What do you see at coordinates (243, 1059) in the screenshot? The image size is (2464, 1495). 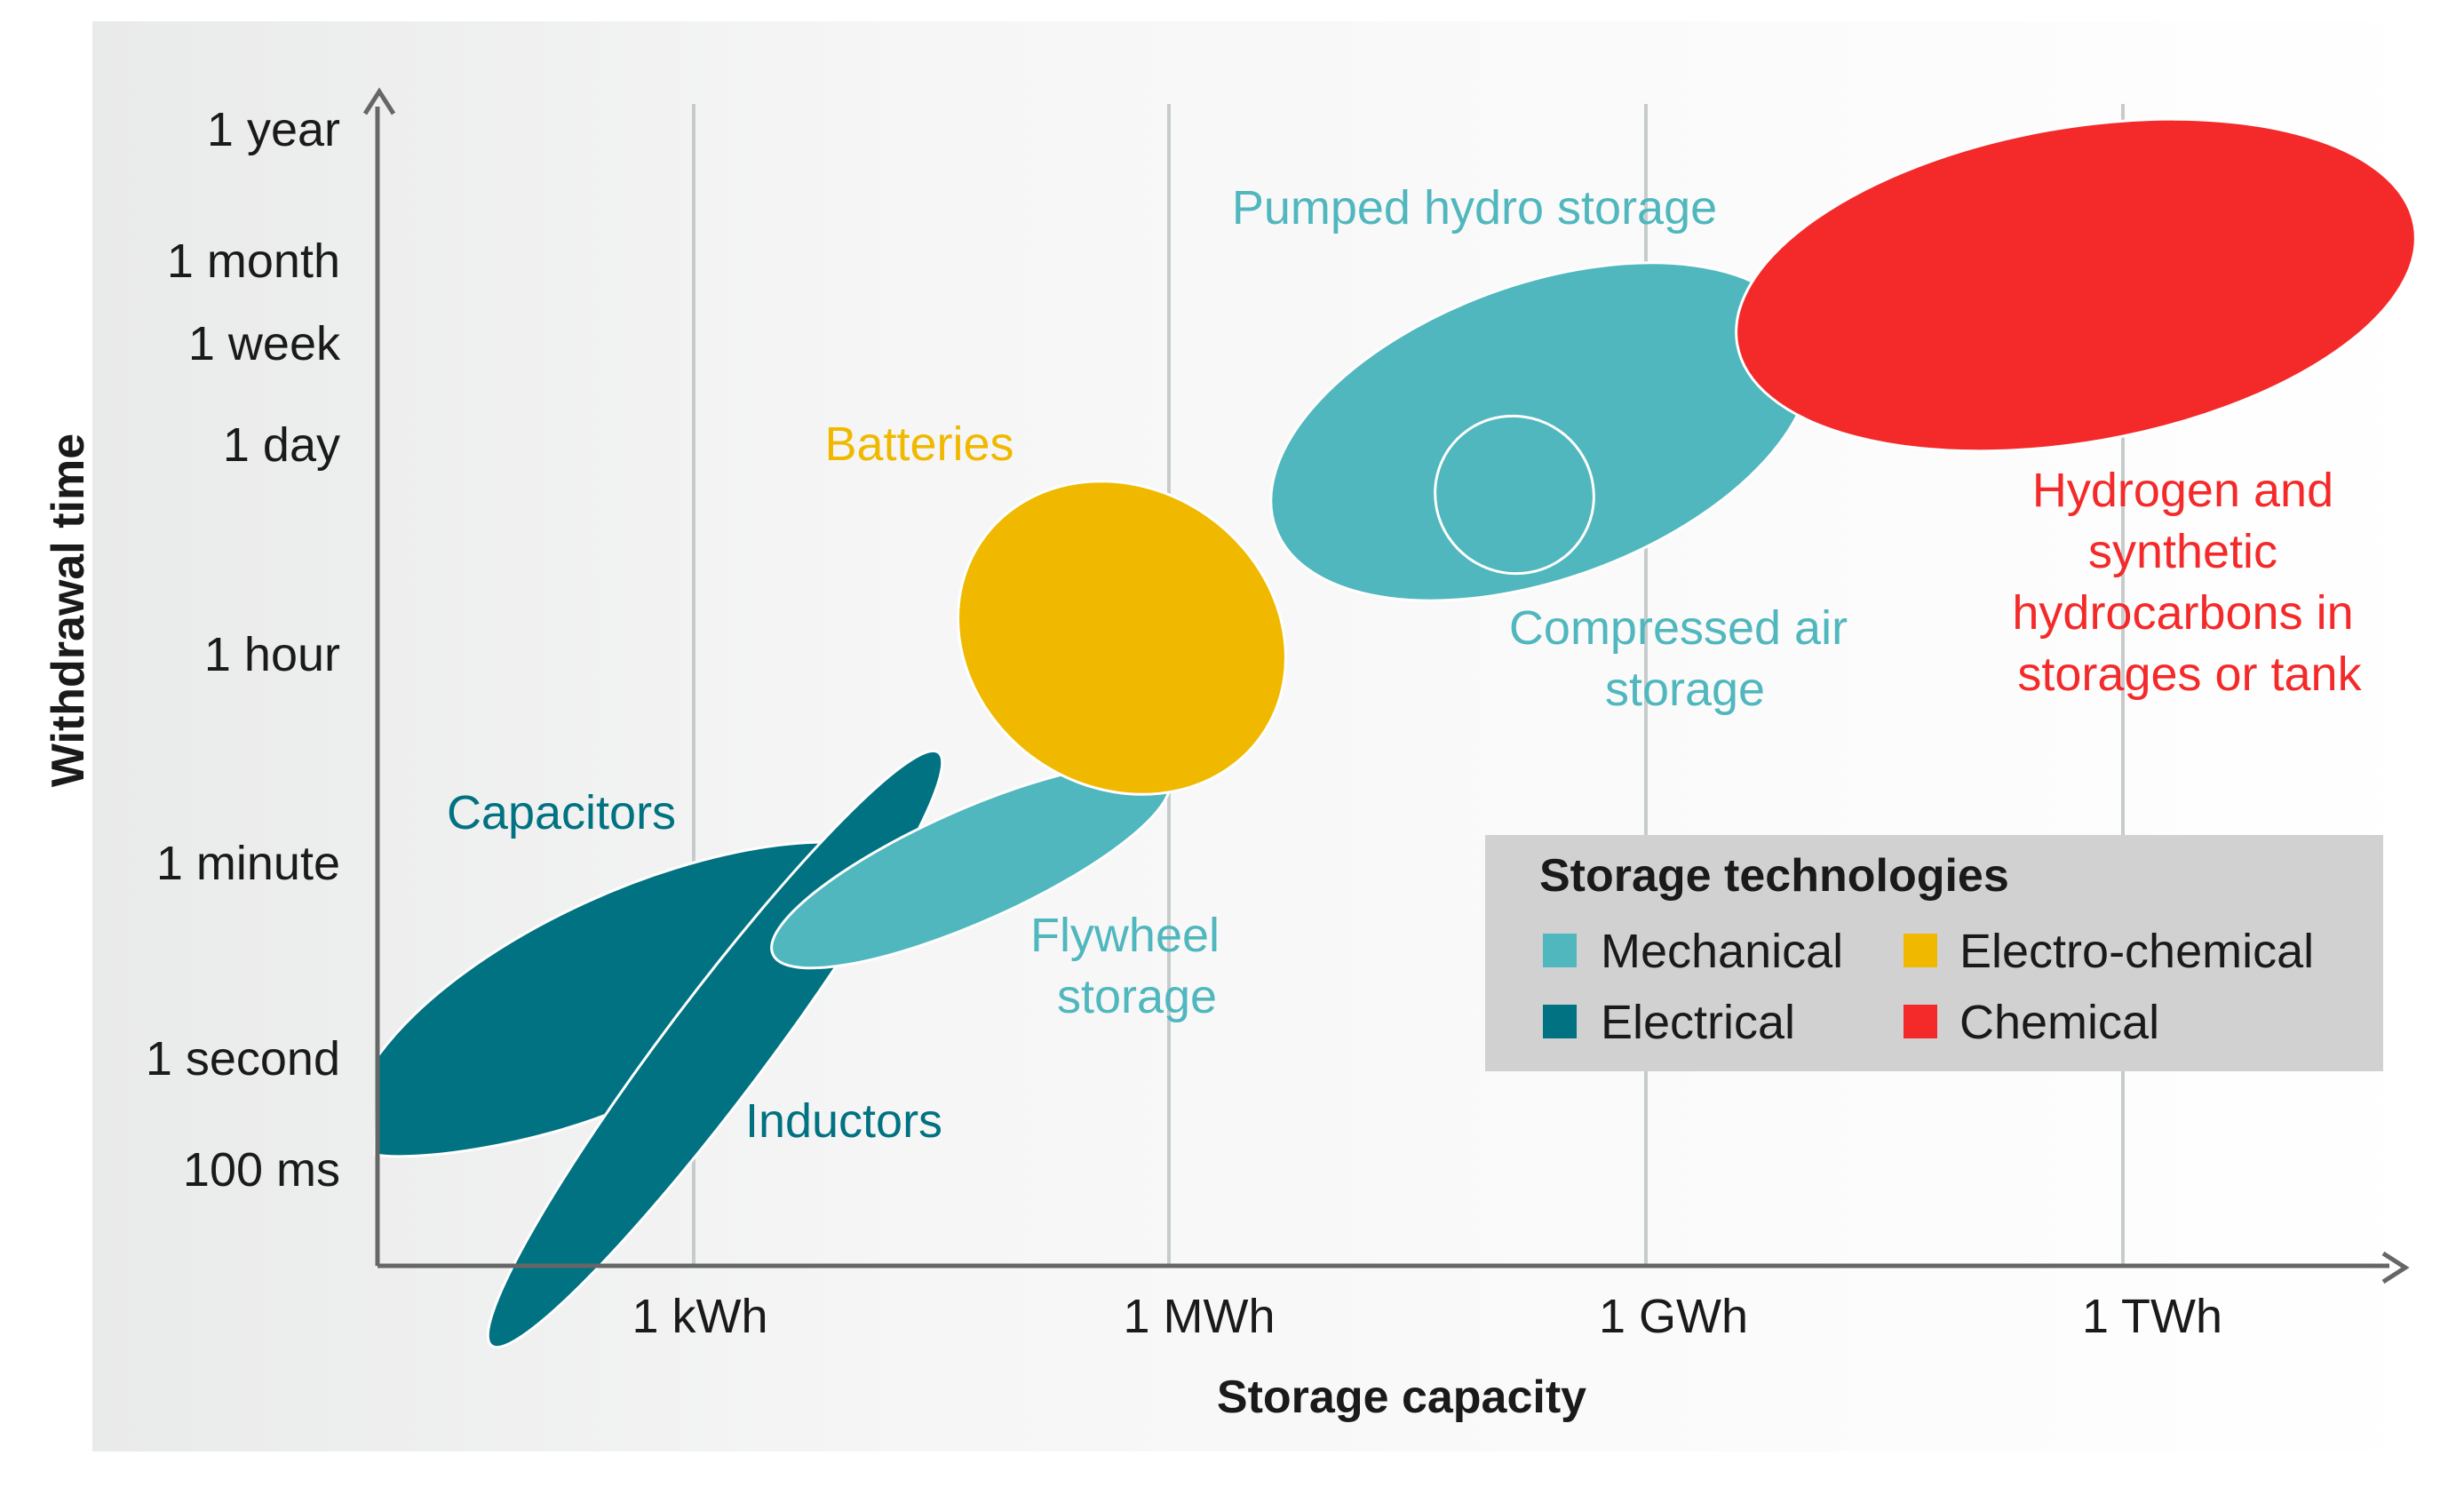 I see `y-tick-label: 1 second` at bounding box center [243, 1059].